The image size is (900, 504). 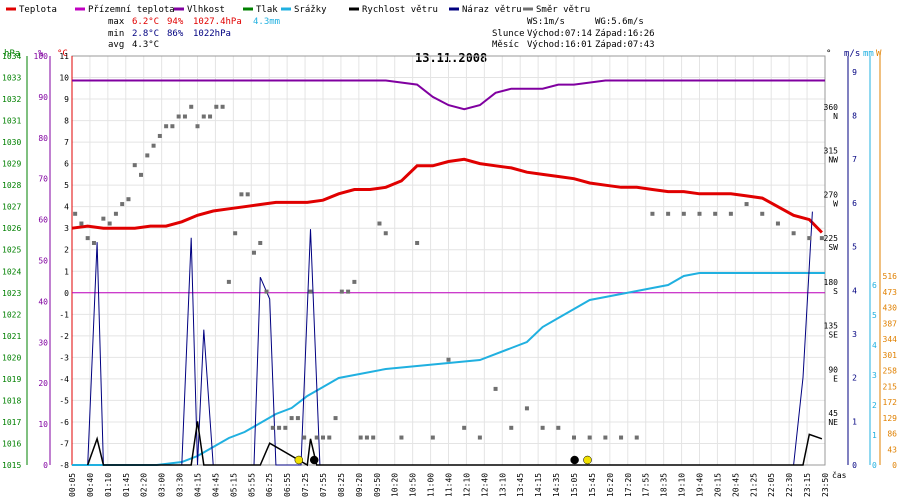 What do you see at coordinates (305, 485) in the screenshot?
I see `x-tick-label: 07:25` at bounding box center [305, 485].